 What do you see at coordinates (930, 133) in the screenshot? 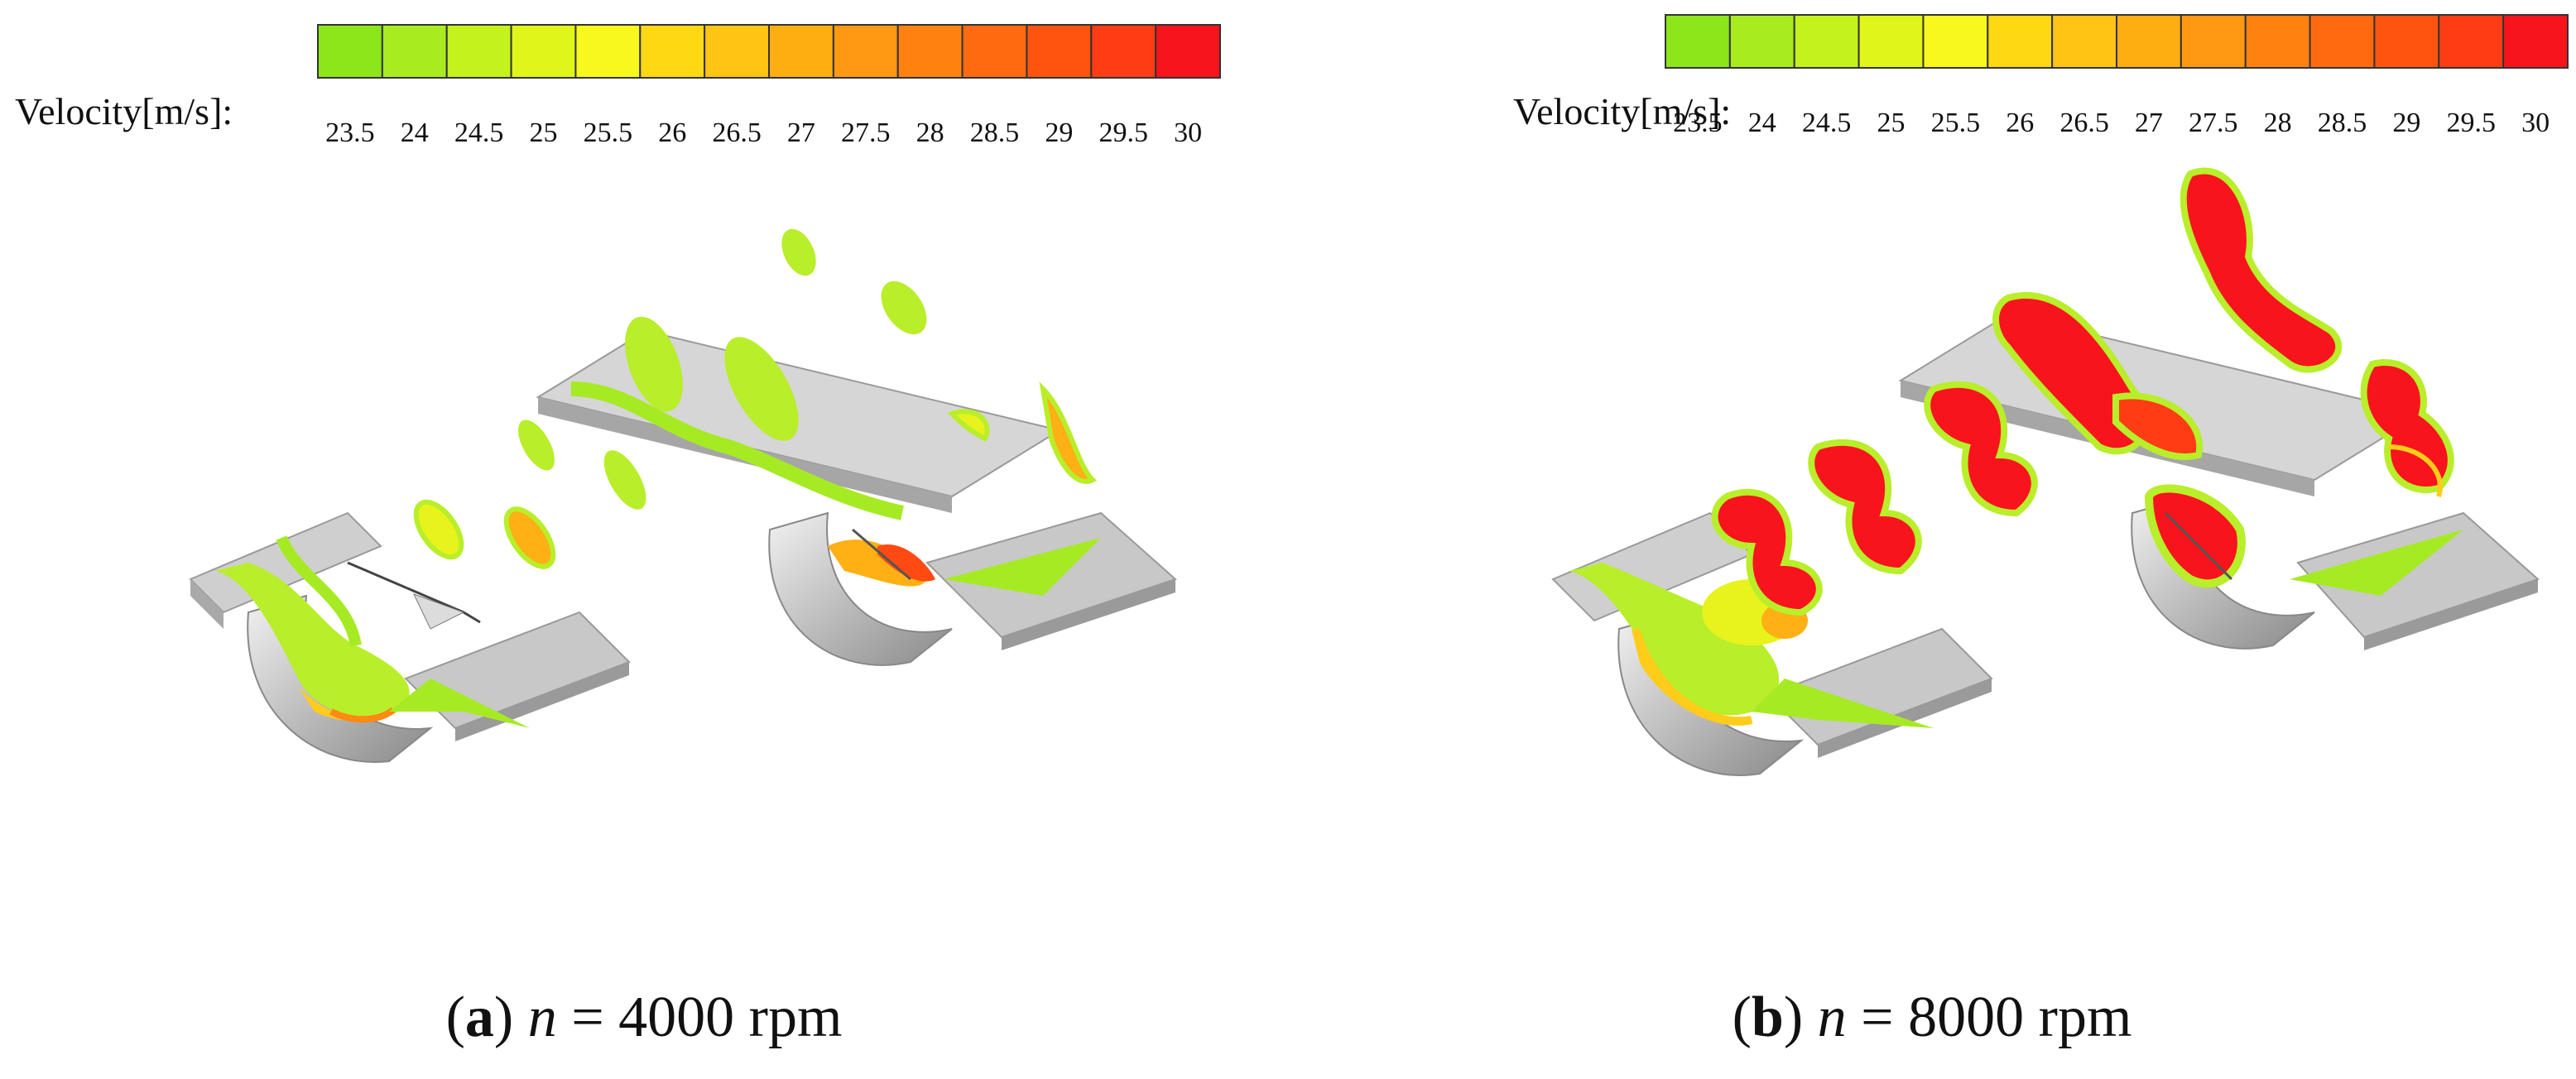
I see `colorbar-tick-a-9: 28` at bounding box center [930, 133].